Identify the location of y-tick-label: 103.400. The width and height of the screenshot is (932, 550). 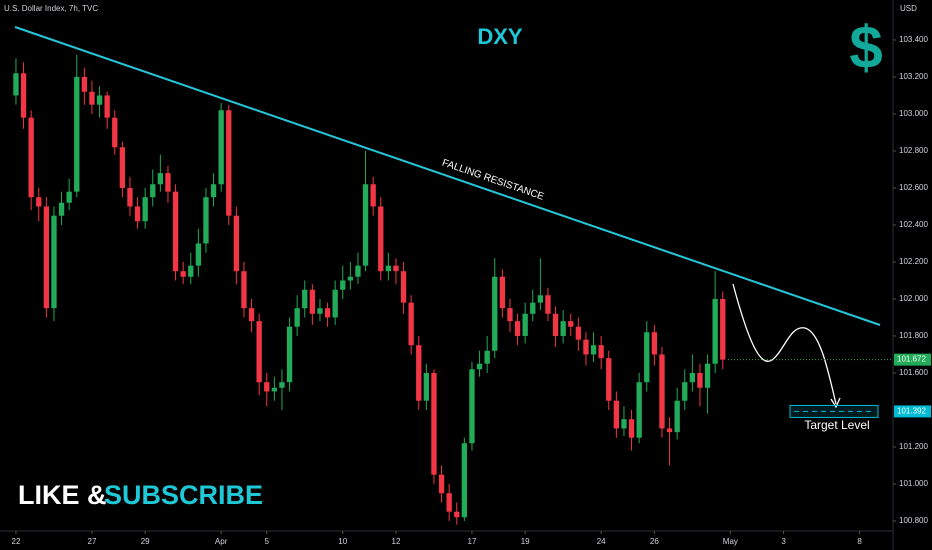
(913, 39).